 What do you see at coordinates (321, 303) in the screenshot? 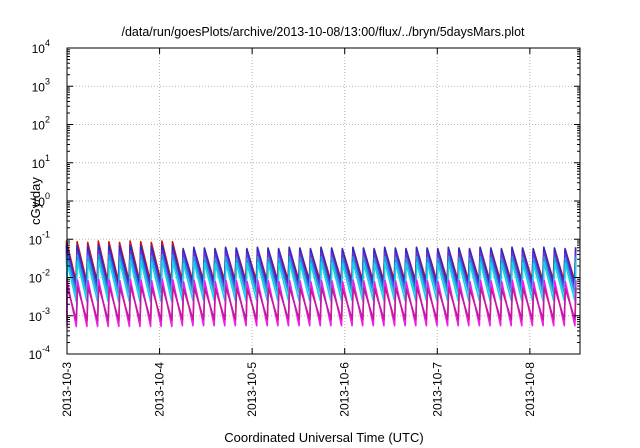
I see `series-line` at bounding box center [321, 303].